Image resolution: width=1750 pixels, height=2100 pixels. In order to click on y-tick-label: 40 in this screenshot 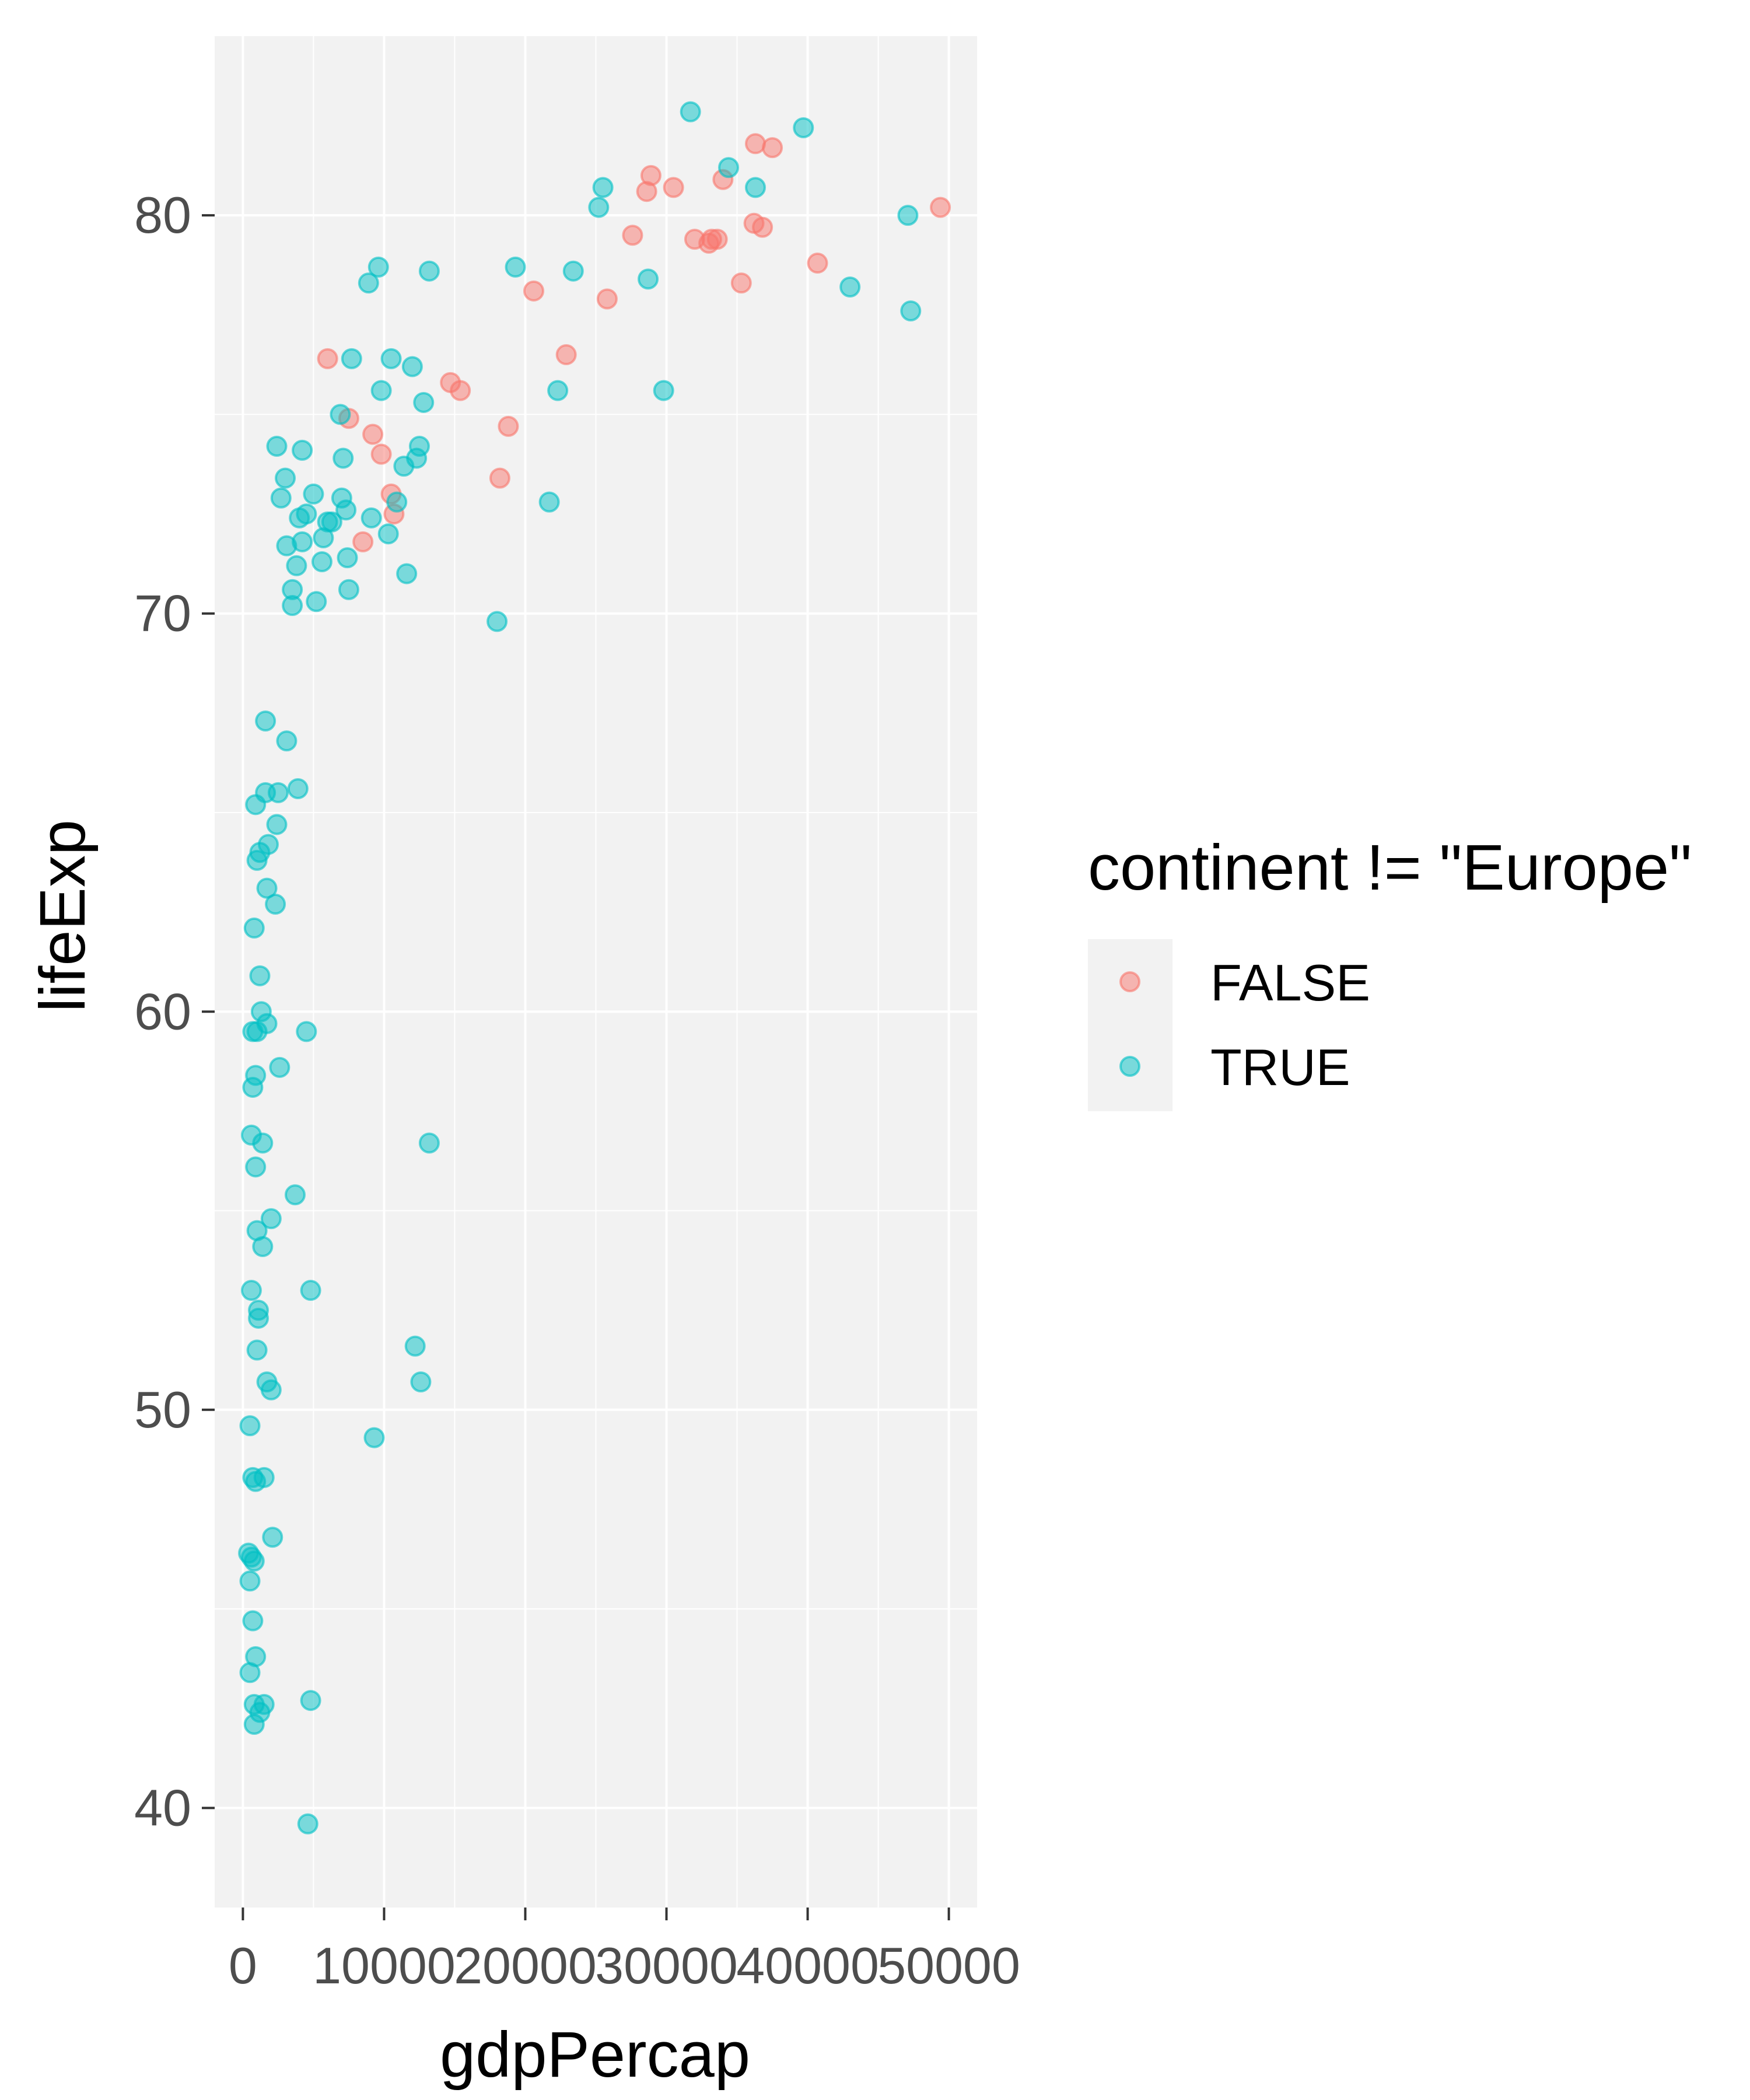, I will do `click(162, 1807)`.